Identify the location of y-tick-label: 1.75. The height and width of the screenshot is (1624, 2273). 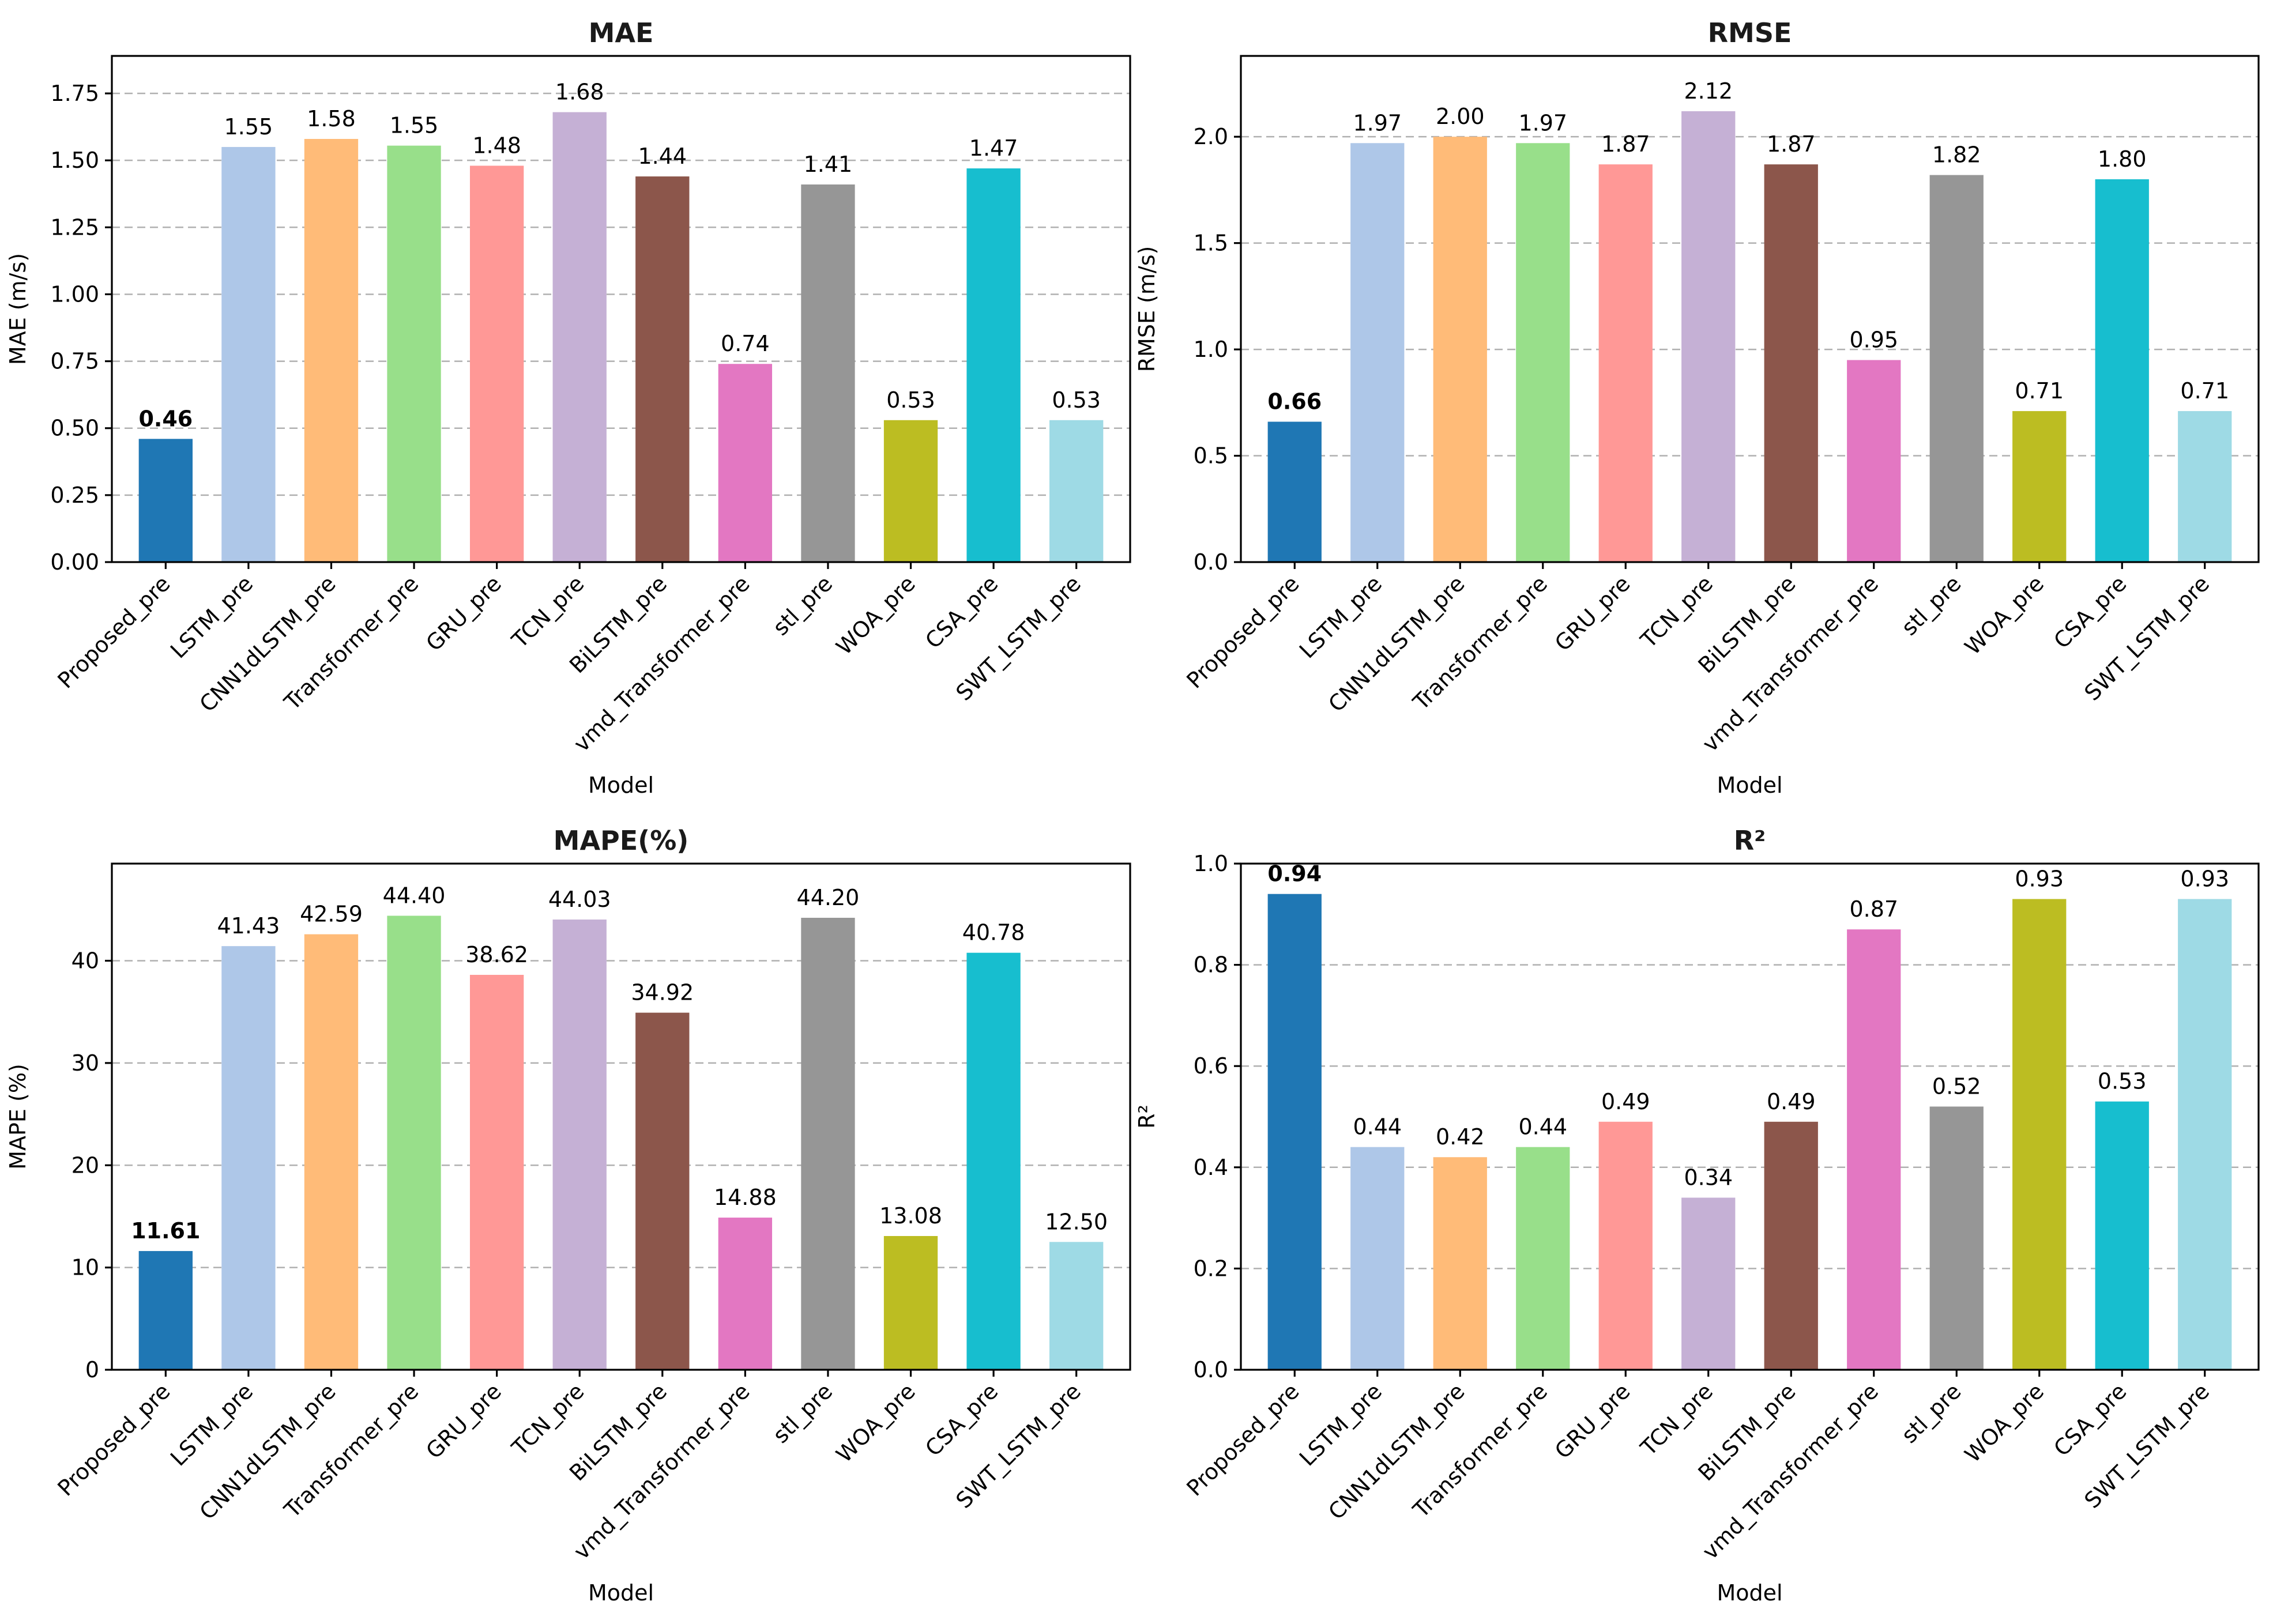
(74, 93).